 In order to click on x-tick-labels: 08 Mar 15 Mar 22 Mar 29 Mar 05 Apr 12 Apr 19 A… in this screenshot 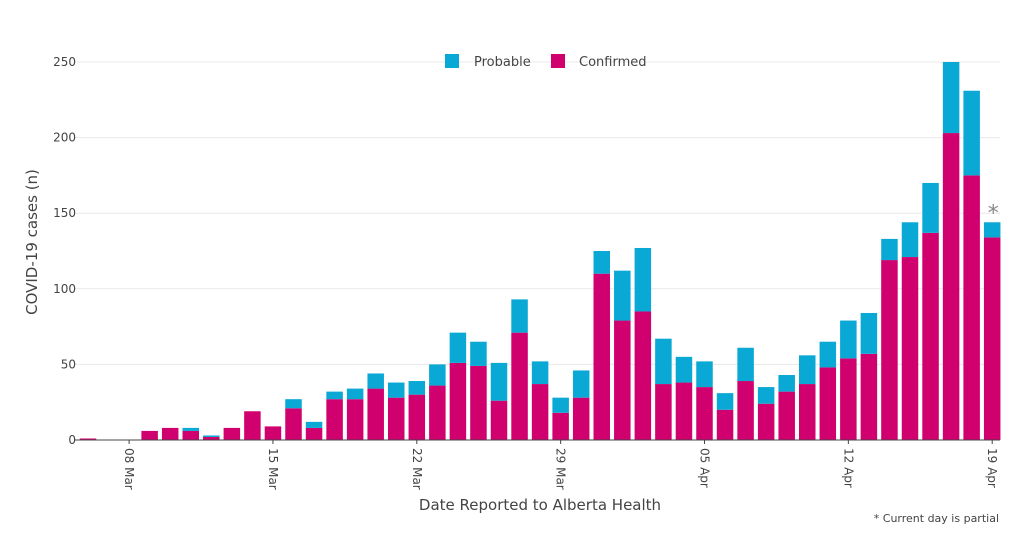, I will do `click(560, 465)`.